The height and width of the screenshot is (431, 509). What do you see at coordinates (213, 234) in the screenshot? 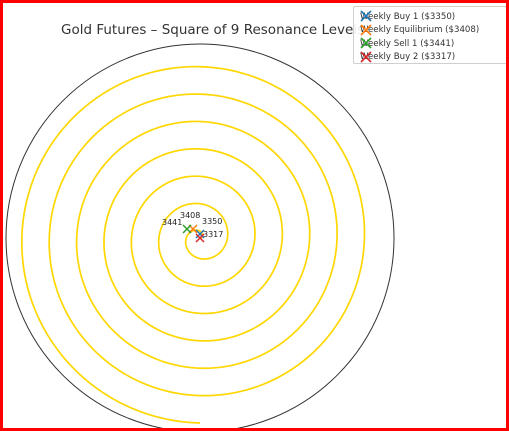
I see `level-label-3317: 3317` at bounding box center [213, 234].